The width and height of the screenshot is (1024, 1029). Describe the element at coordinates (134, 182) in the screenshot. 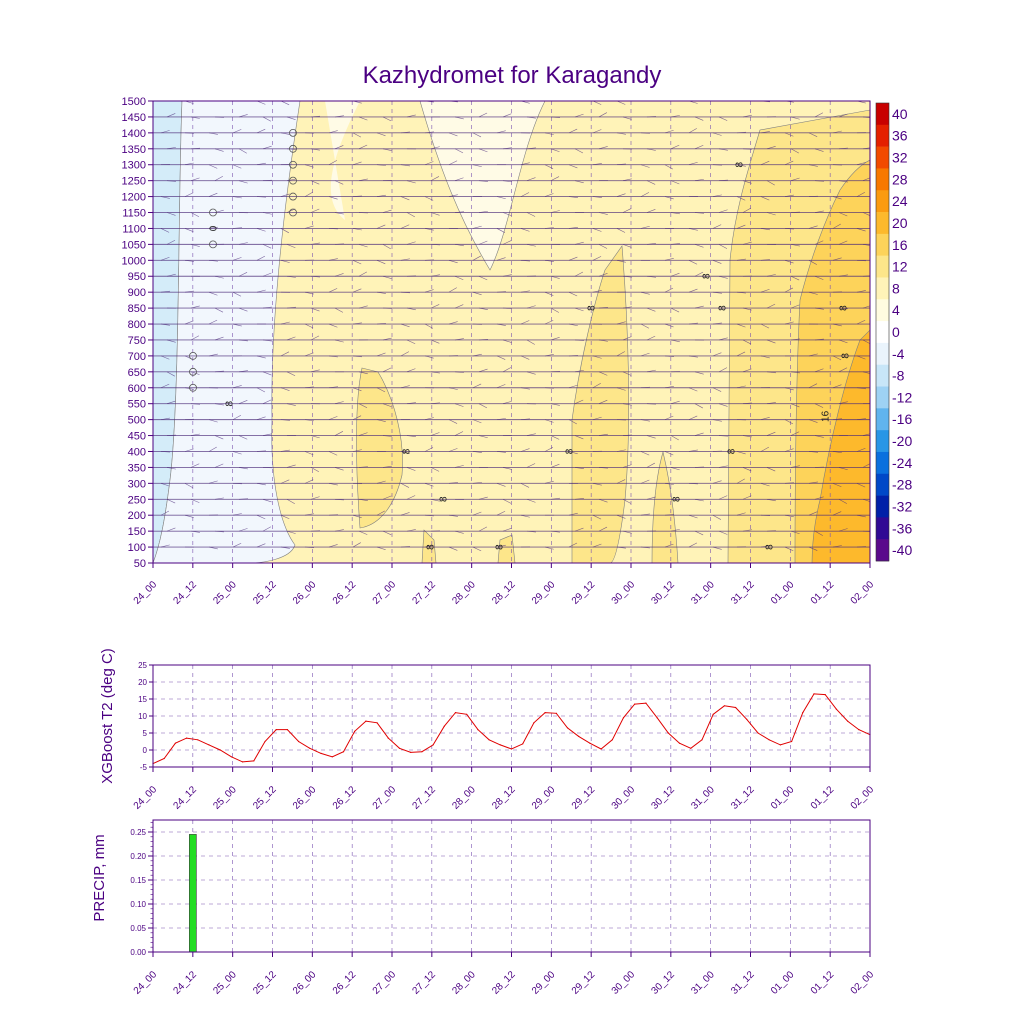

I see `y-tick-label: 1250` at that location.